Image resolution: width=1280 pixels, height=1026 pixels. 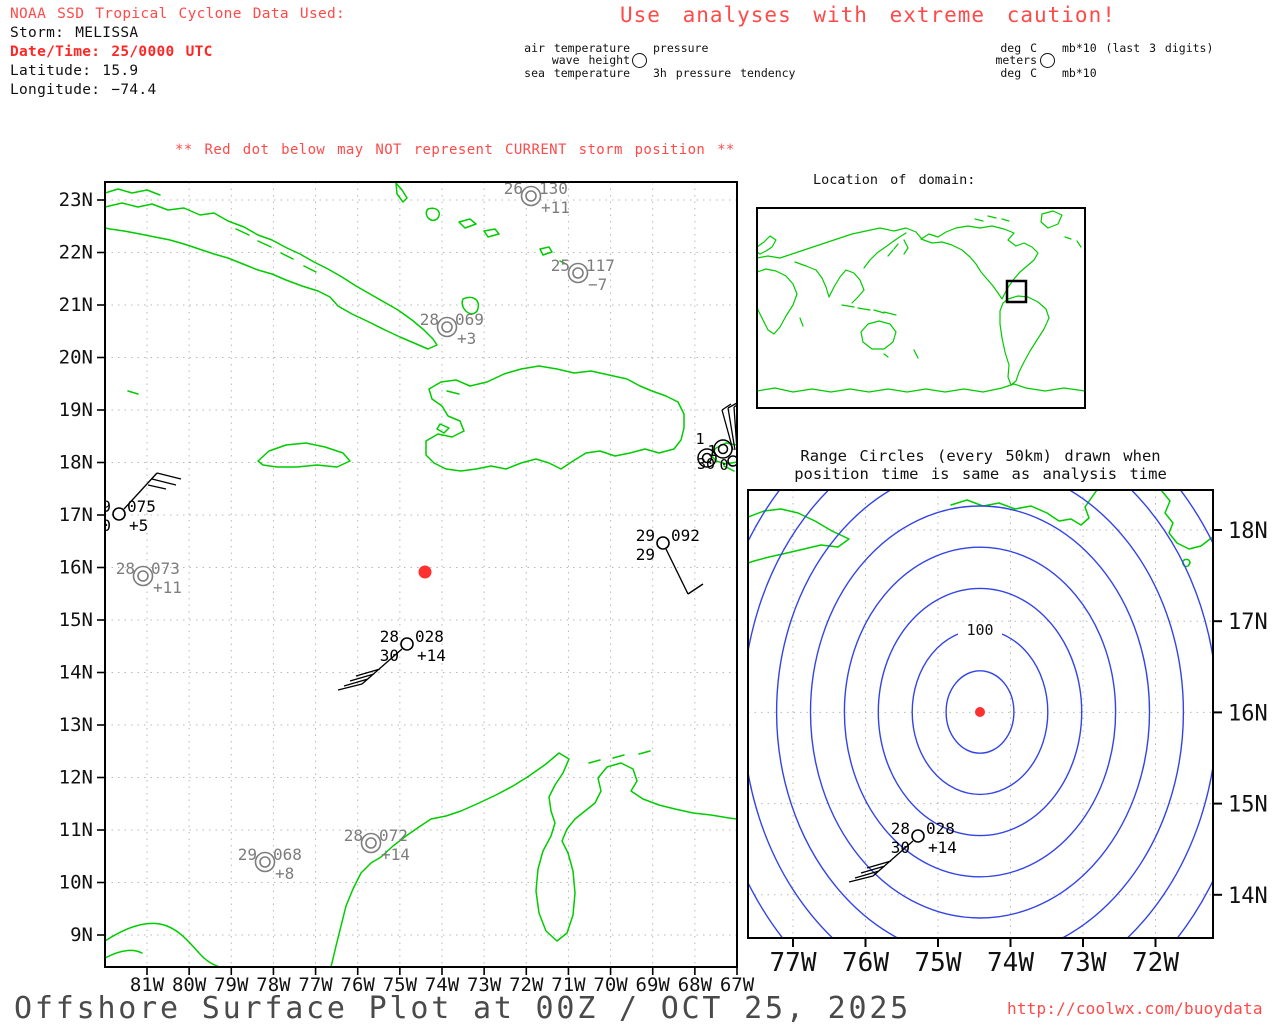 I want to click on station-pressure: 068, so click(x=287, y=854).